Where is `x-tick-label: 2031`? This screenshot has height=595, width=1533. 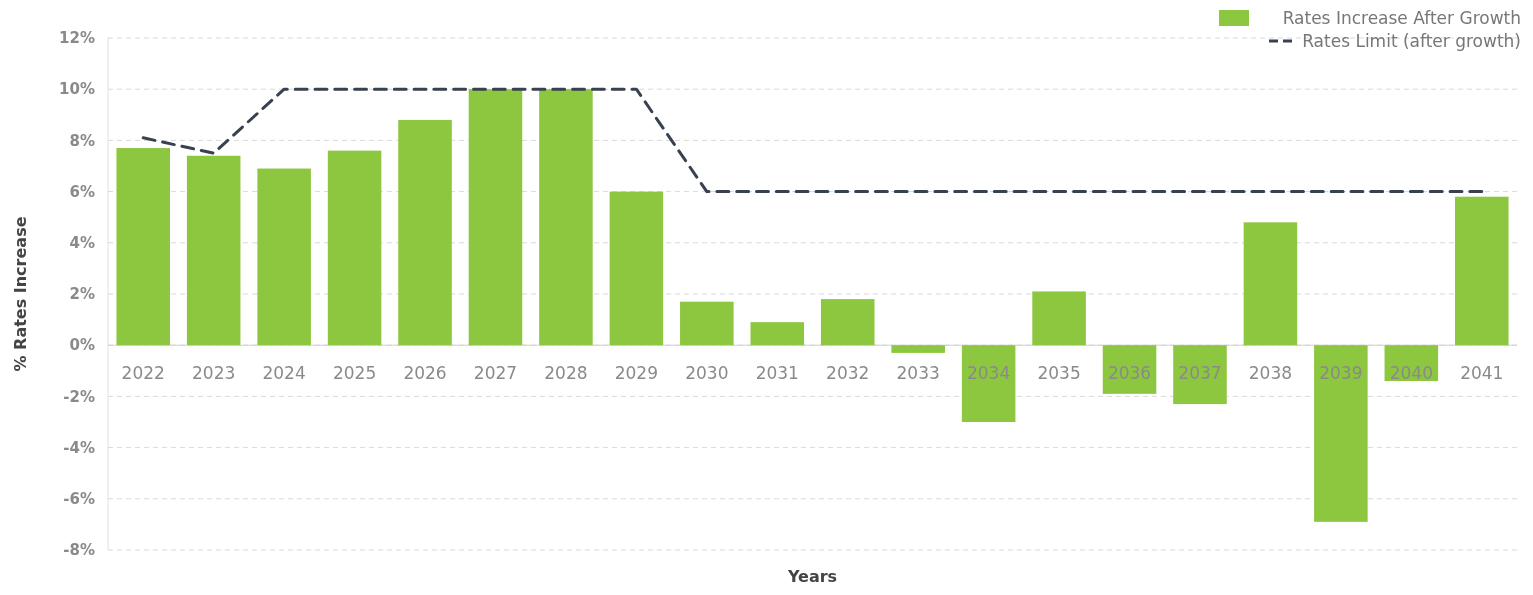
x-tick-label: 2031 is located at coordinates (777, 373).